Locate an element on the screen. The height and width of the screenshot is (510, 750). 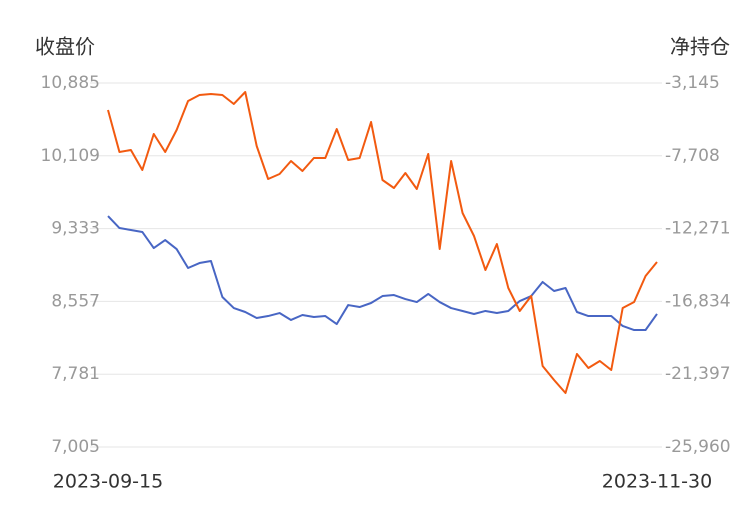
y2-tick-label: -16,834 is located at coordinates (698, 301).